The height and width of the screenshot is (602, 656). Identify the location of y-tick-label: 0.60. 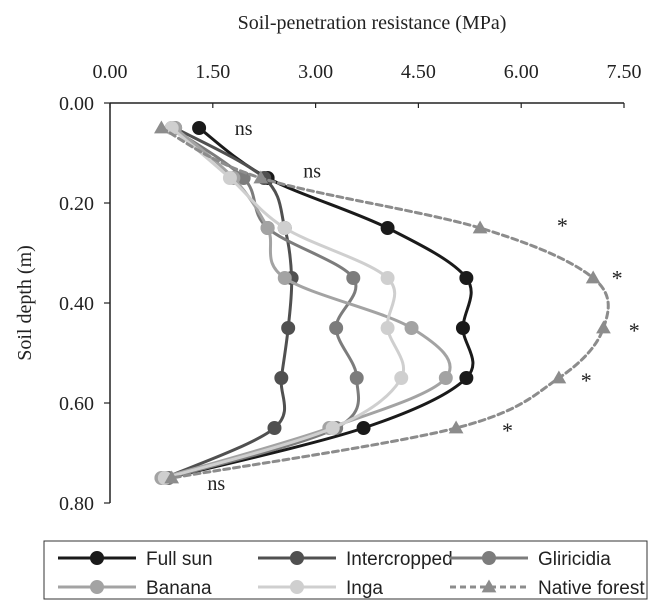
(76, 404).